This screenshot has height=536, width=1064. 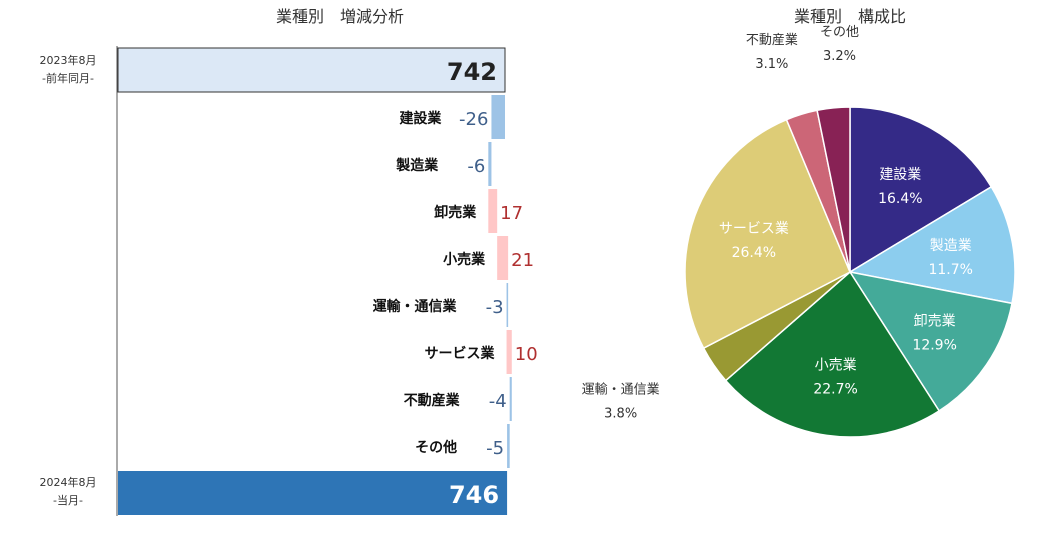 I want to click on bar-value-label: -26, so click(x=473, y=119).